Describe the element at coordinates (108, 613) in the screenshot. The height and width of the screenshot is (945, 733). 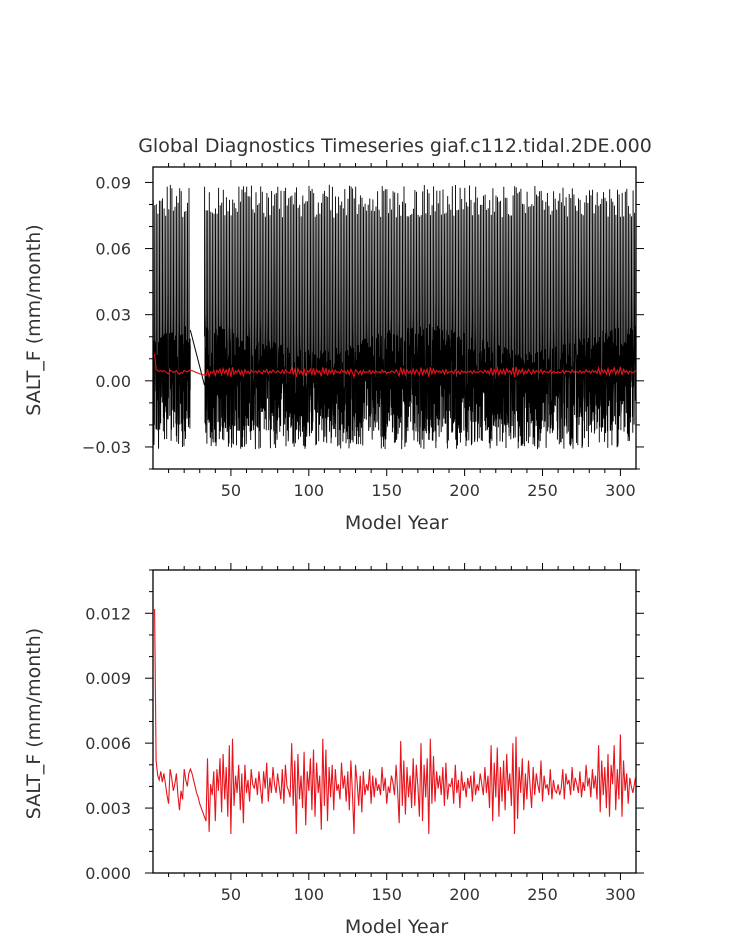
I see `y-tick-label: 0.012` at that location.